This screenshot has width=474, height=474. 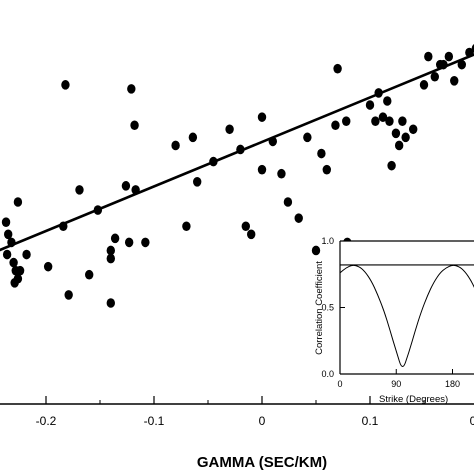 I want to click on inset-x-tick-label: 90, so click(x=396, y=384).